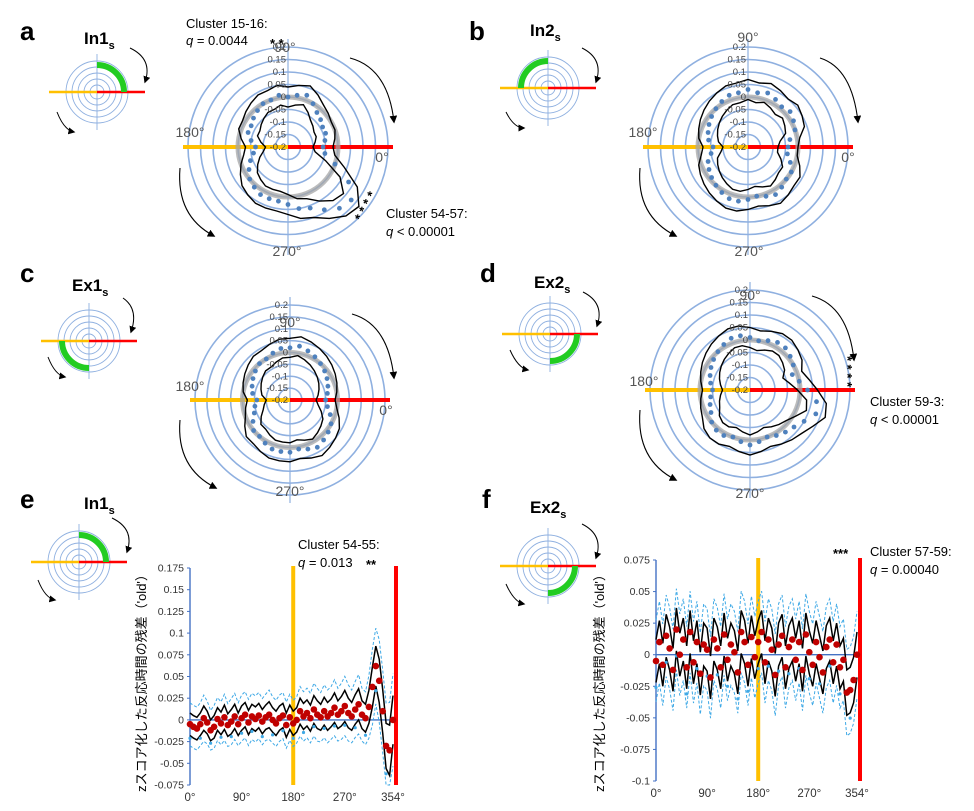 Image resolution: width=974 pixels, height=811 pixels. Describe the element at coordinates (635, 687) in the screenshot. I see `y-tick-label: -0.025` at that location.